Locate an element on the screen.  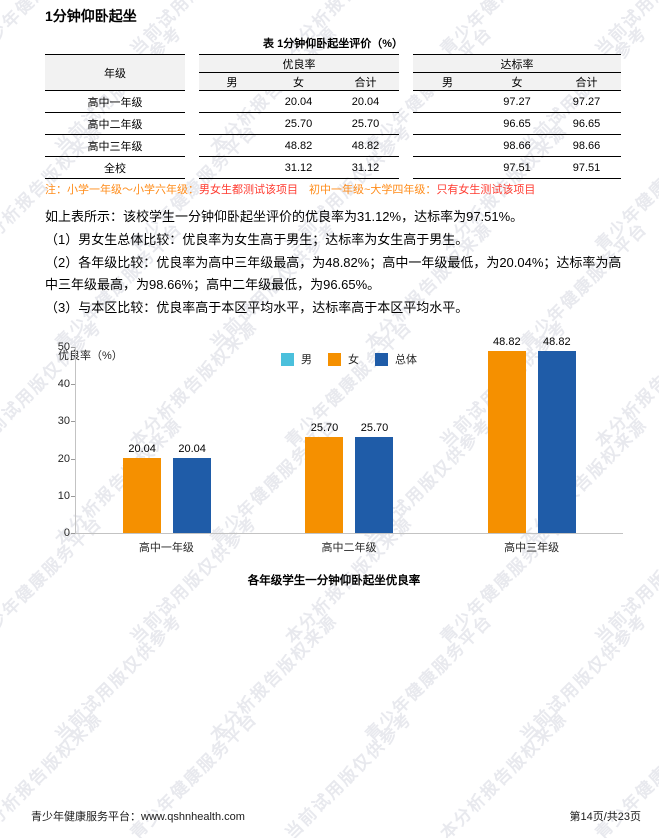
y-axis-tick-label: 20 is located at coordinates (63, 458).